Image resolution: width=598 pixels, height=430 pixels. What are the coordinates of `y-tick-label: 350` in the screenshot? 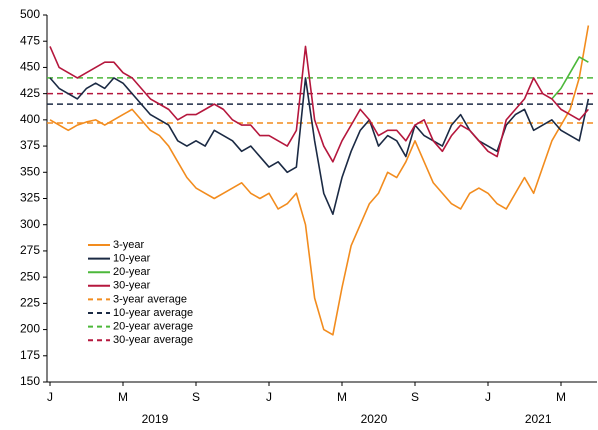 It's located at (30, 171).